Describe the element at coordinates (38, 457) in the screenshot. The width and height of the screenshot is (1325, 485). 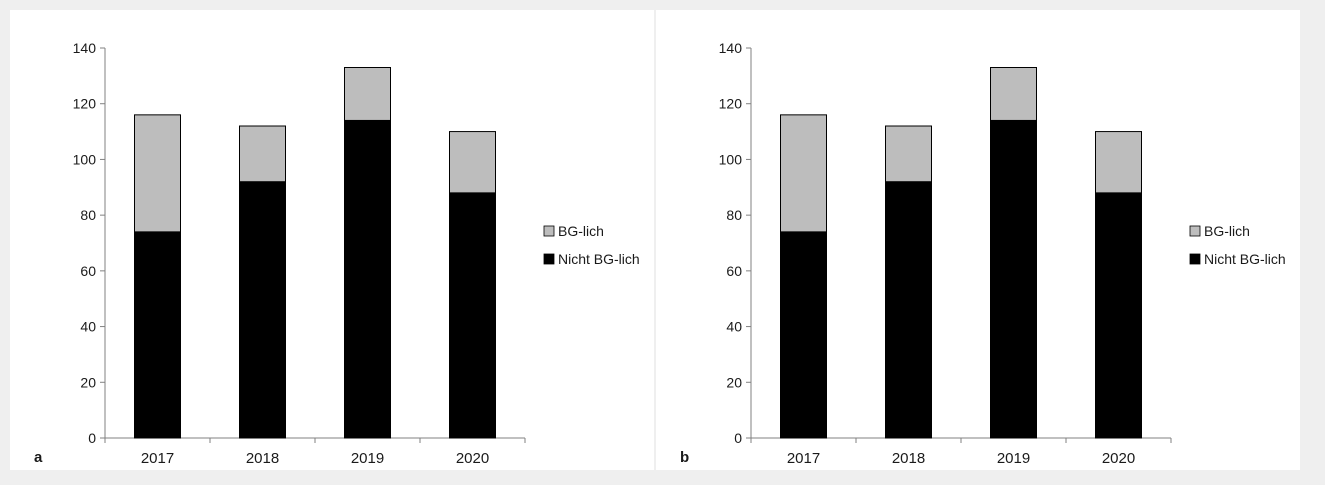
I see `panel-label: a` at that location.